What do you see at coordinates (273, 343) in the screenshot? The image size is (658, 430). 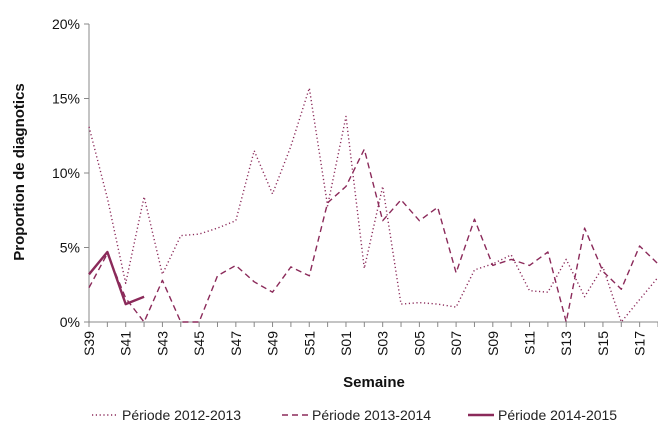 I see `x-tick-label: S49` at bounding box center [273, 343].